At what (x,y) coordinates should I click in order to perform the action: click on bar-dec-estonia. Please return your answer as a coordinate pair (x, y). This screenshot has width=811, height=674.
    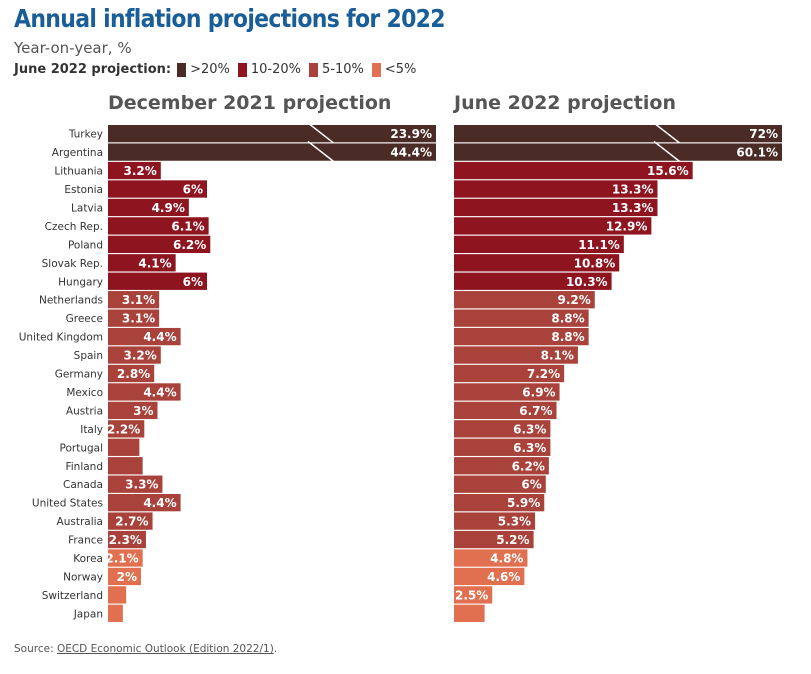
    Looking at the image, I should click on (157, 189).